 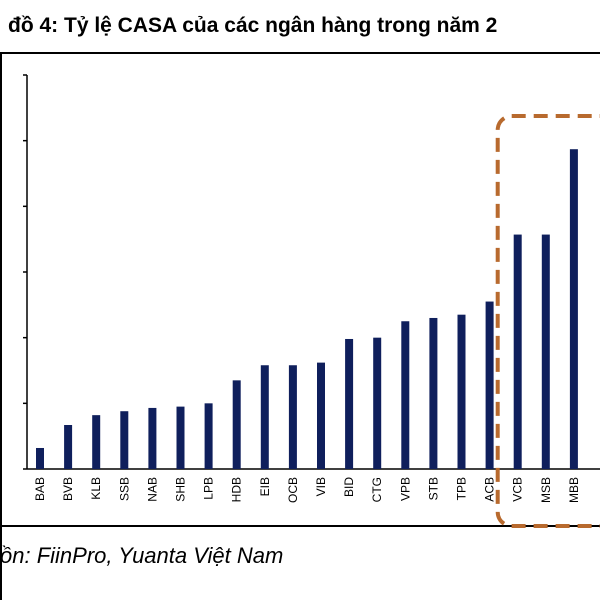 I want to click on x-tick-label: SHB, so click(x=181, y=489).